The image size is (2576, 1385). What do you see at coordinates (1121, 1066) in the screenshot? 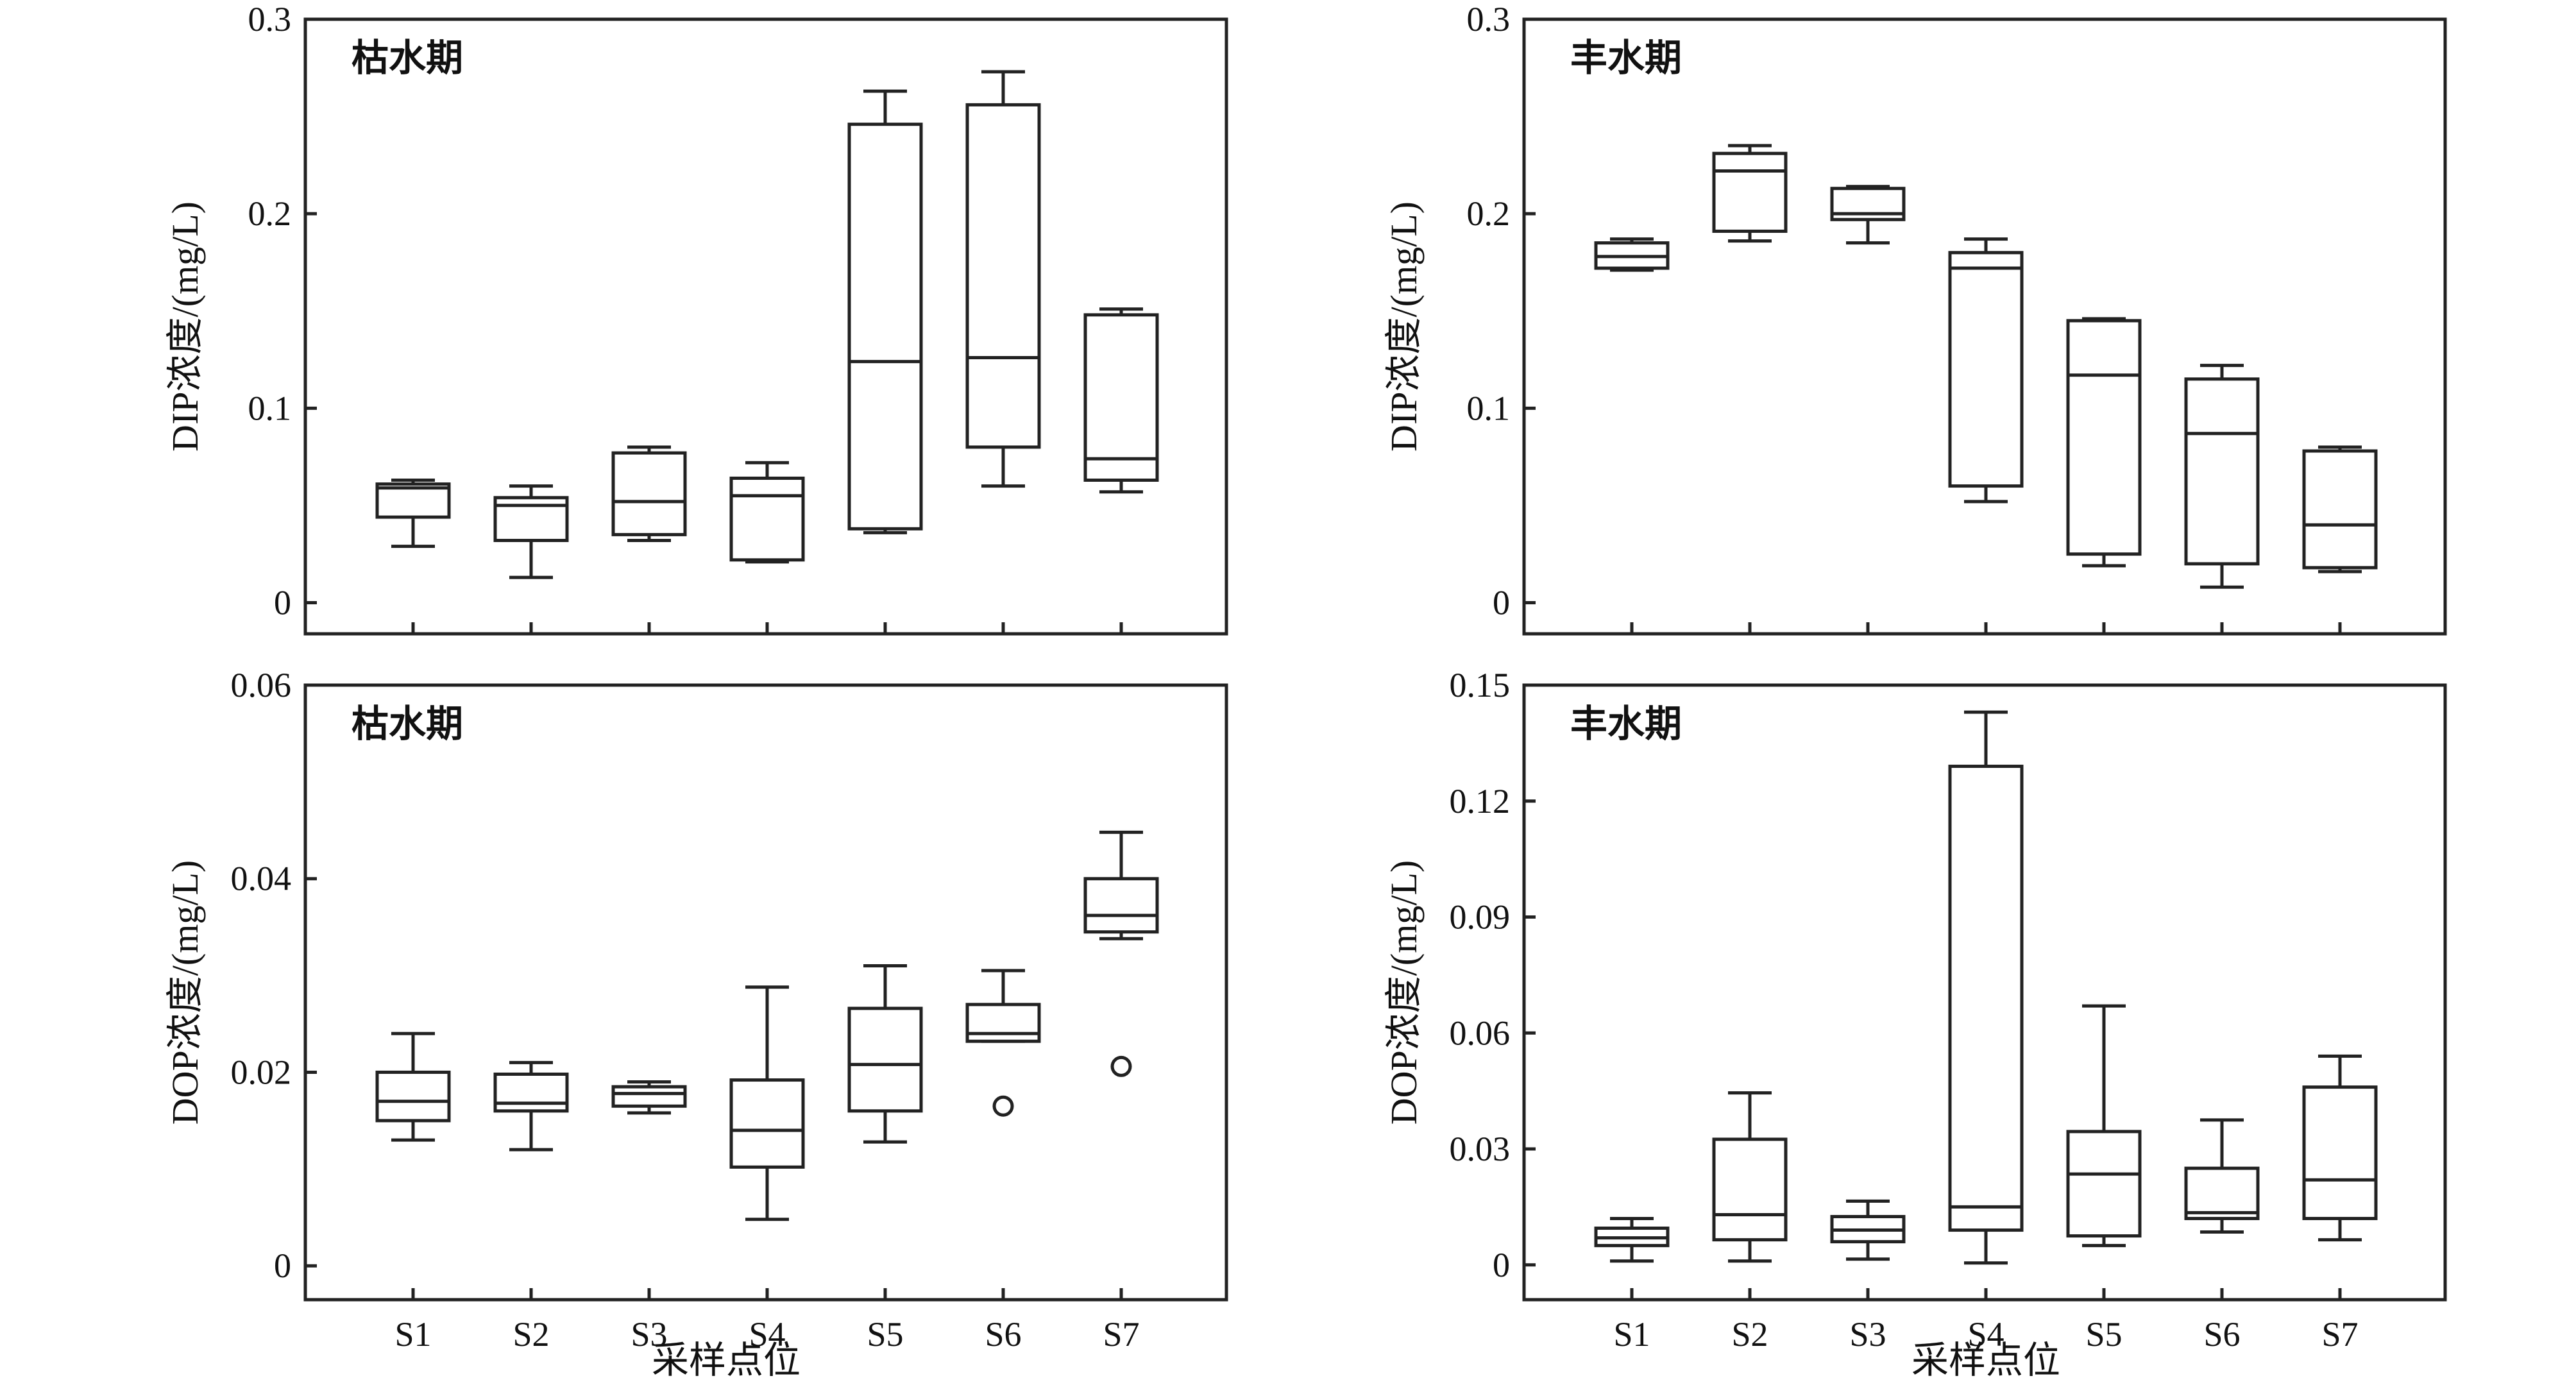
I see `outlier-point-s7` at bounding box center [1121, 1066].